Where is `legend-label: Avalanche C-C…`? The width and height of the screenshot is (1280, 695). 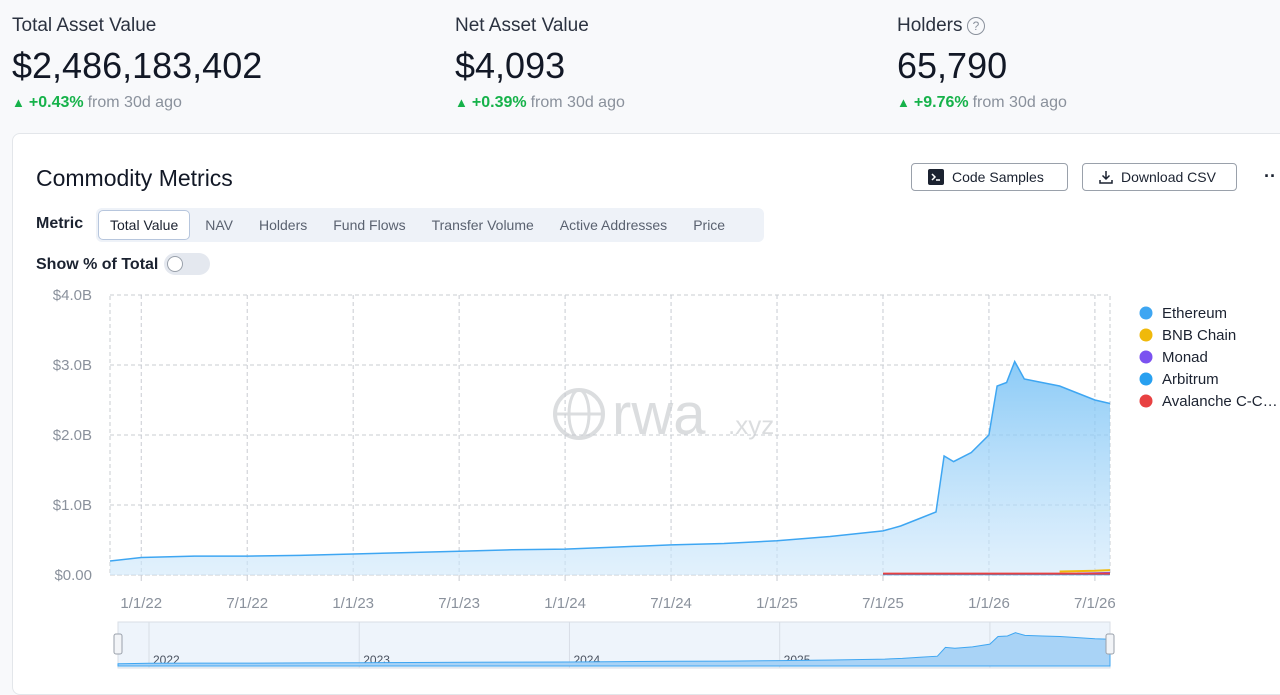 legend-label: Avalanche C-C… is located at coordinates (1220, 401).